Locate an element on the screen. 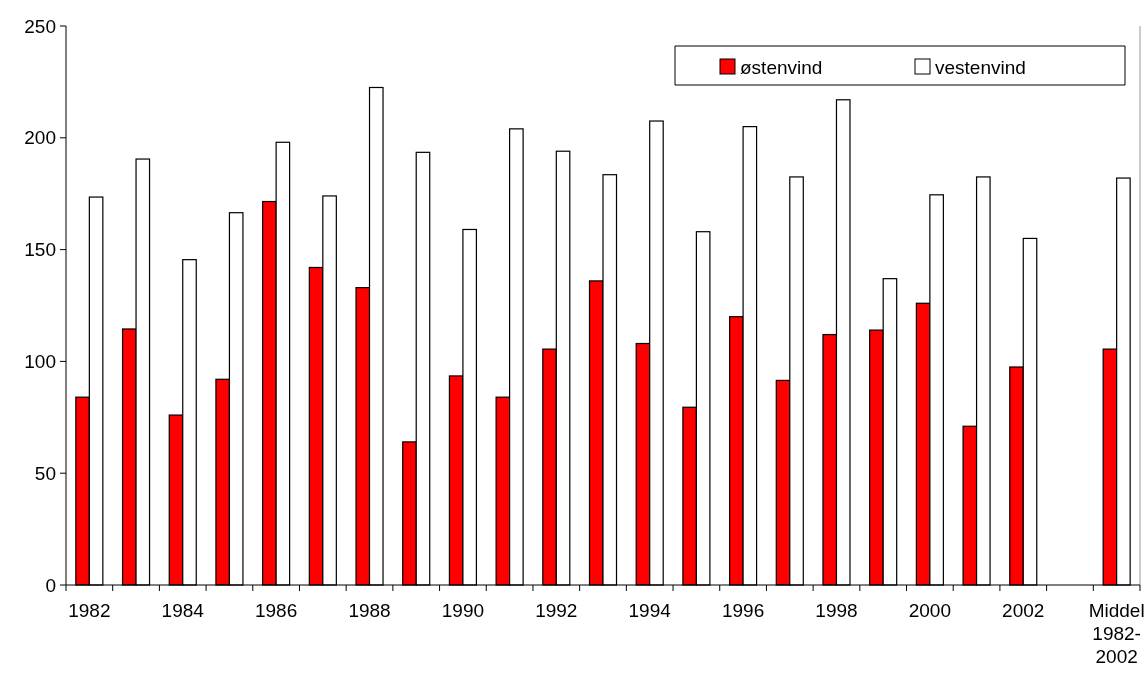 Image resolution: width=1148 pixels, height=682 pixels. x-tick-label: 1998 is located at coordinates (836, 610).